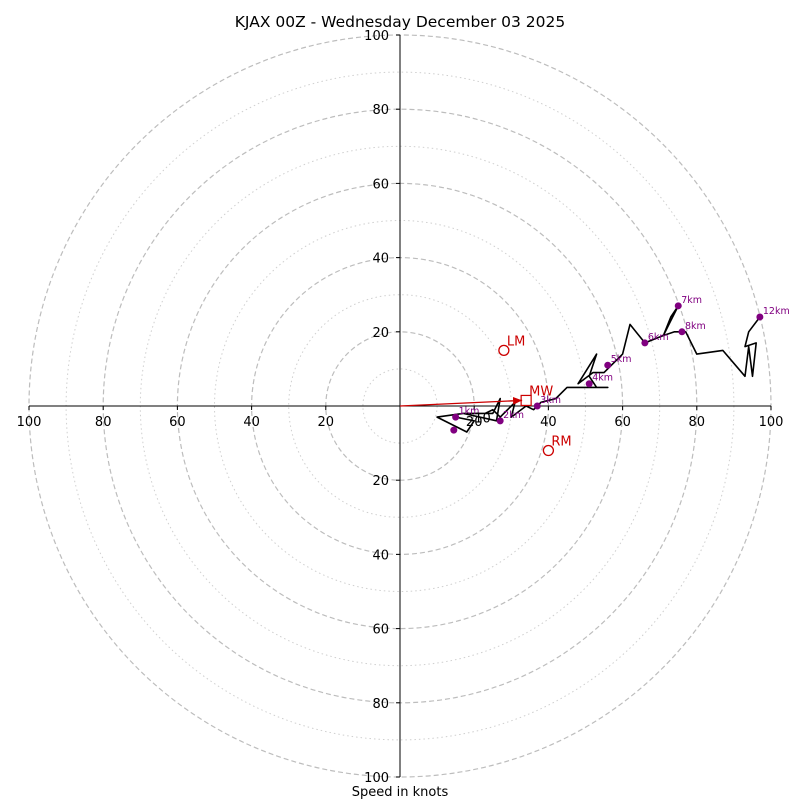 The image size is (800, 800). What do you see at coordinates (376, 36) in the screenshot?
I see `y-tick-label-top-100: 100` at bounding box center [376, 36].